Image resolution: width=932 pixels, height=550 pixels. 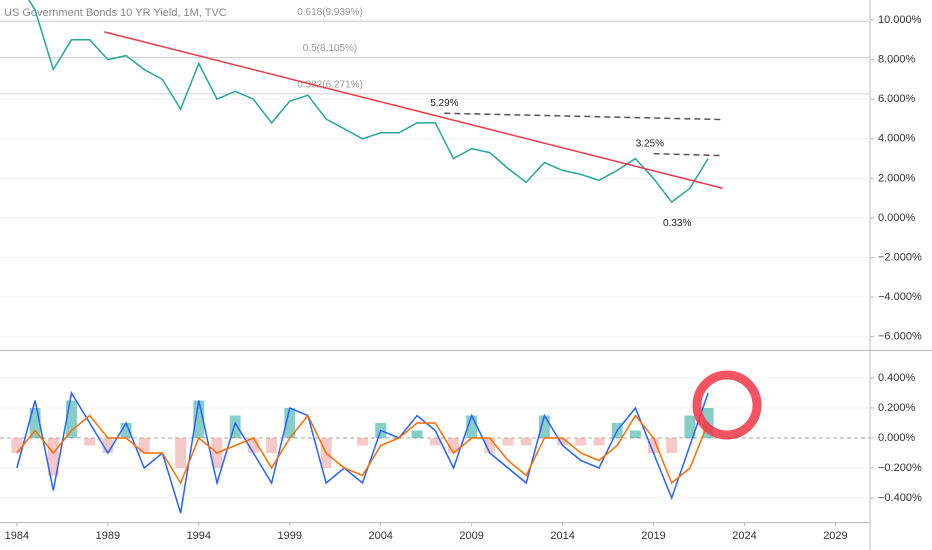 What do you see at coordinates (330, 12) in the screenshot?
I see `fib-label: 0.618(9.939%)` at bounding box center [330, 12].